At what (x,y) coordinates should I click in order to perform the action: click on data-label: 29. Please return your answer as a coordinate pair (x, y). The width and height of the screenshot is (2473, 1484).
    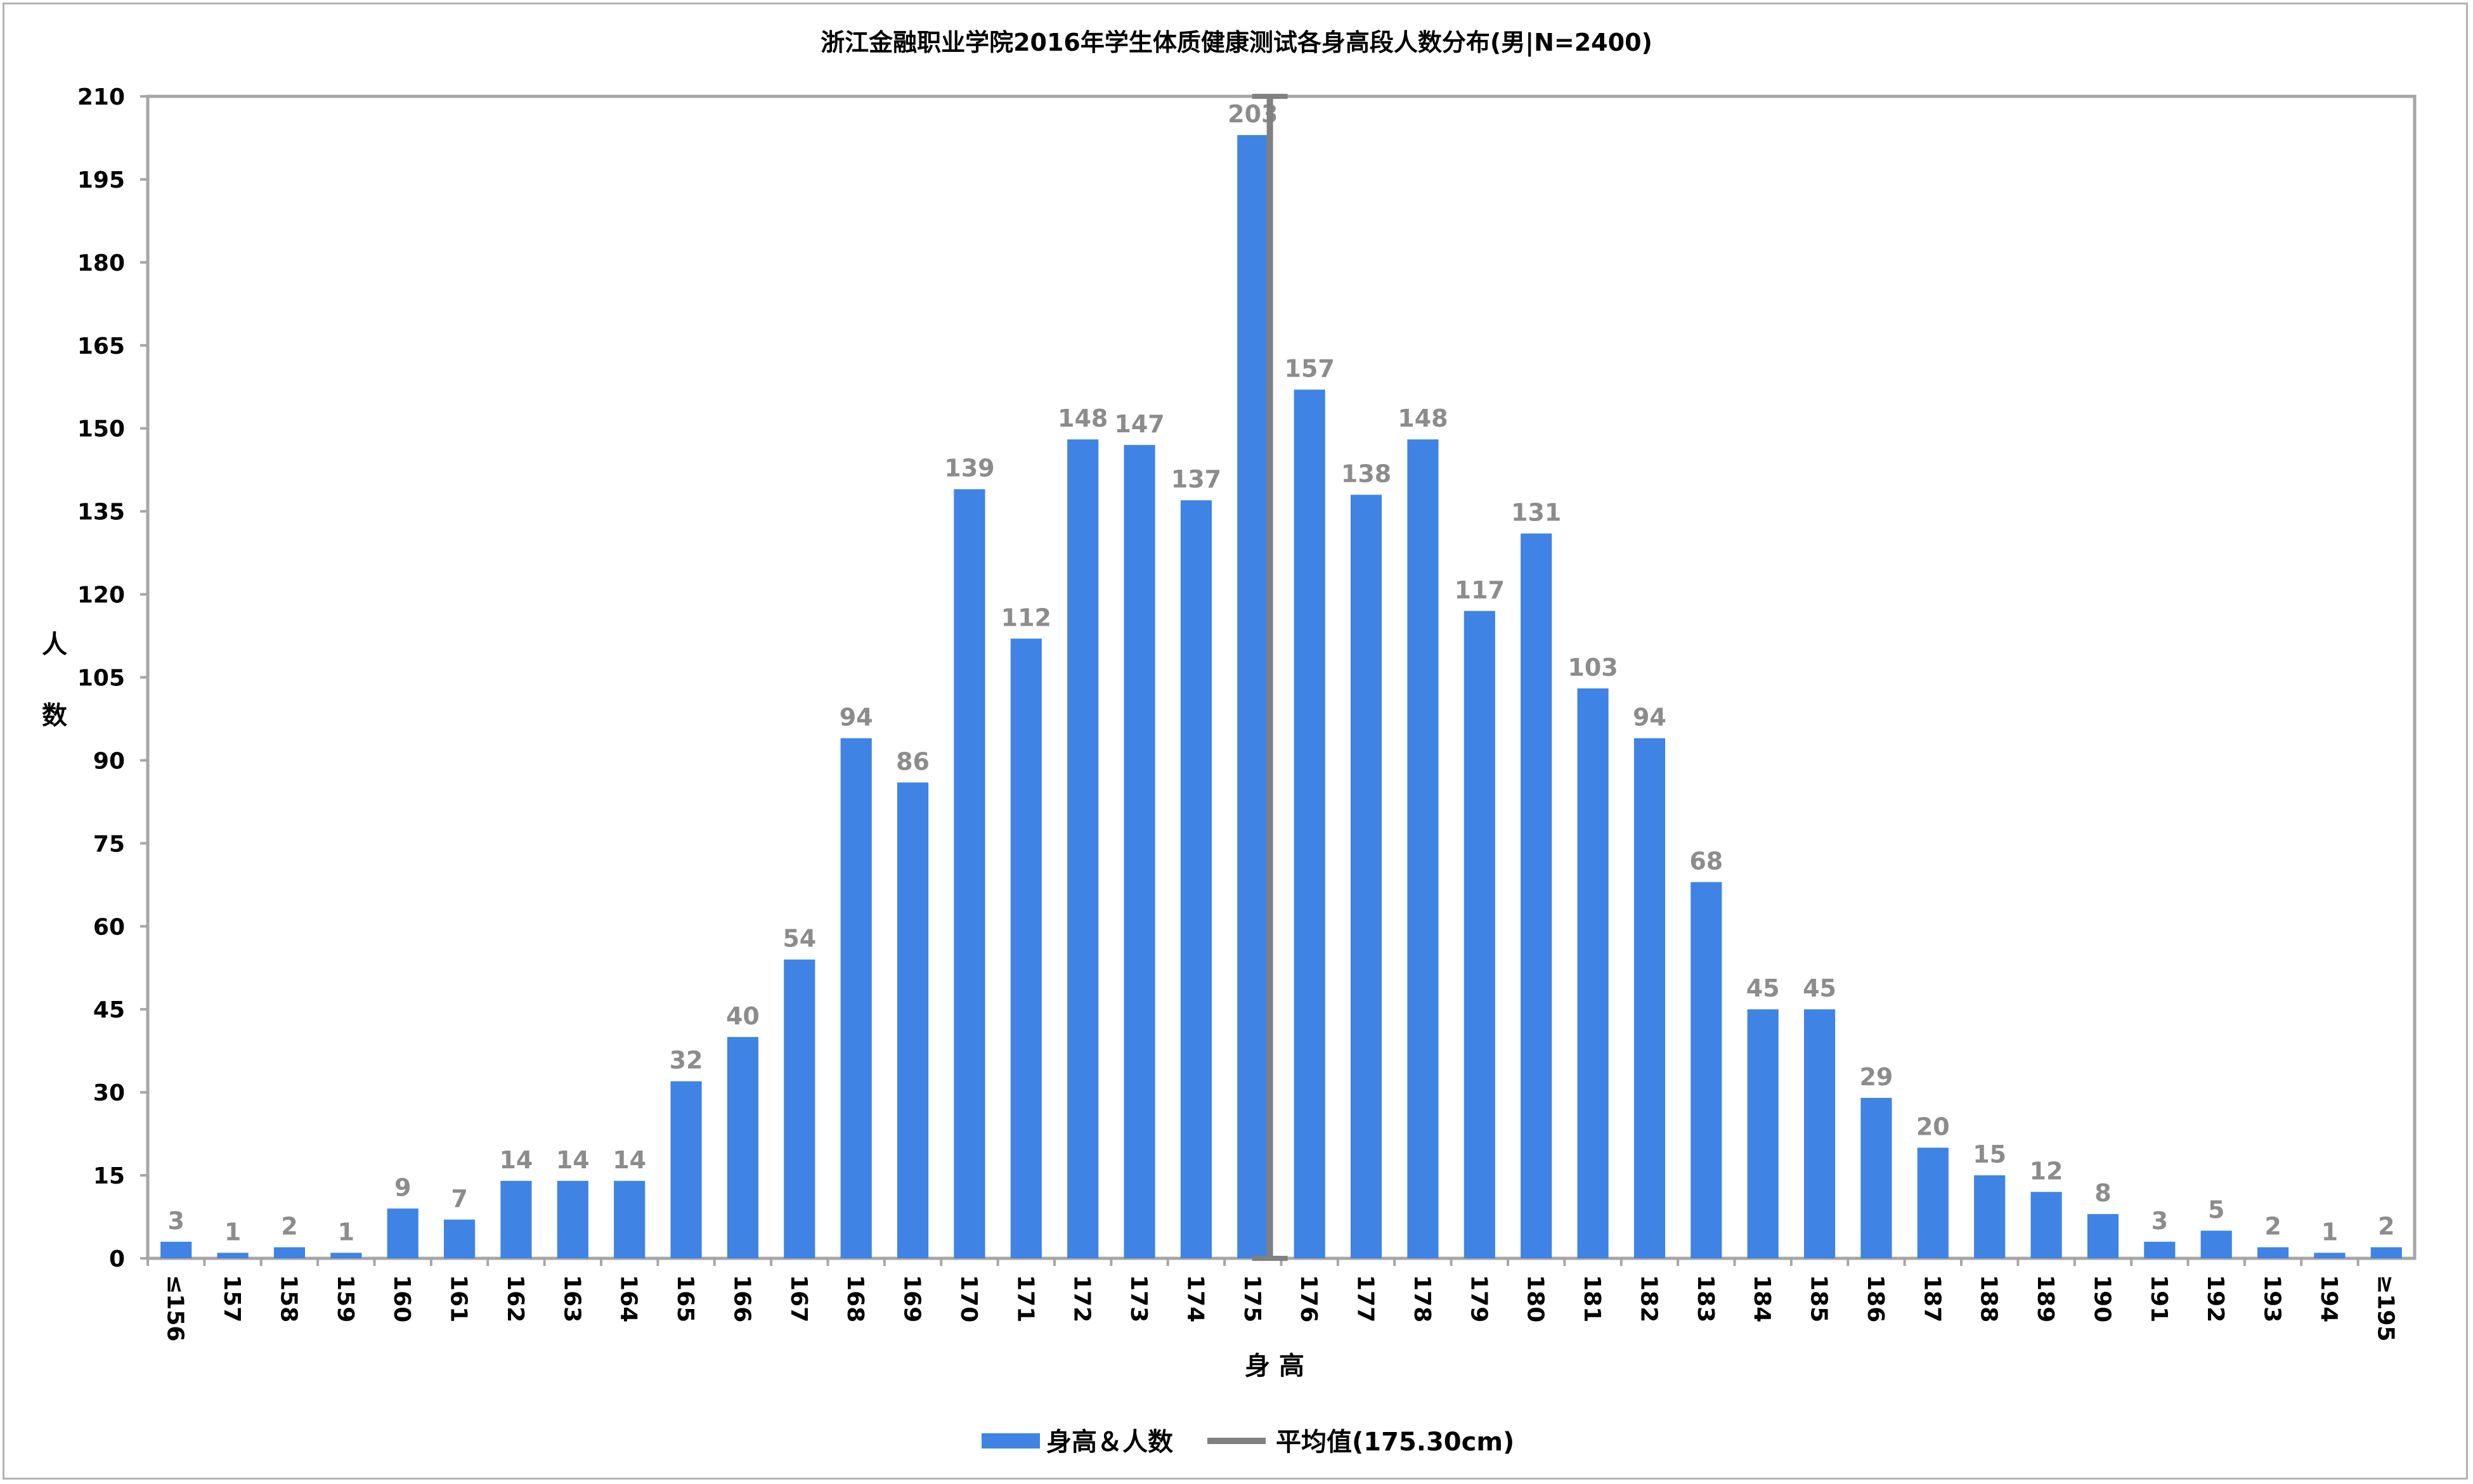
    Looking at the image, I should click on (1876, 1077).